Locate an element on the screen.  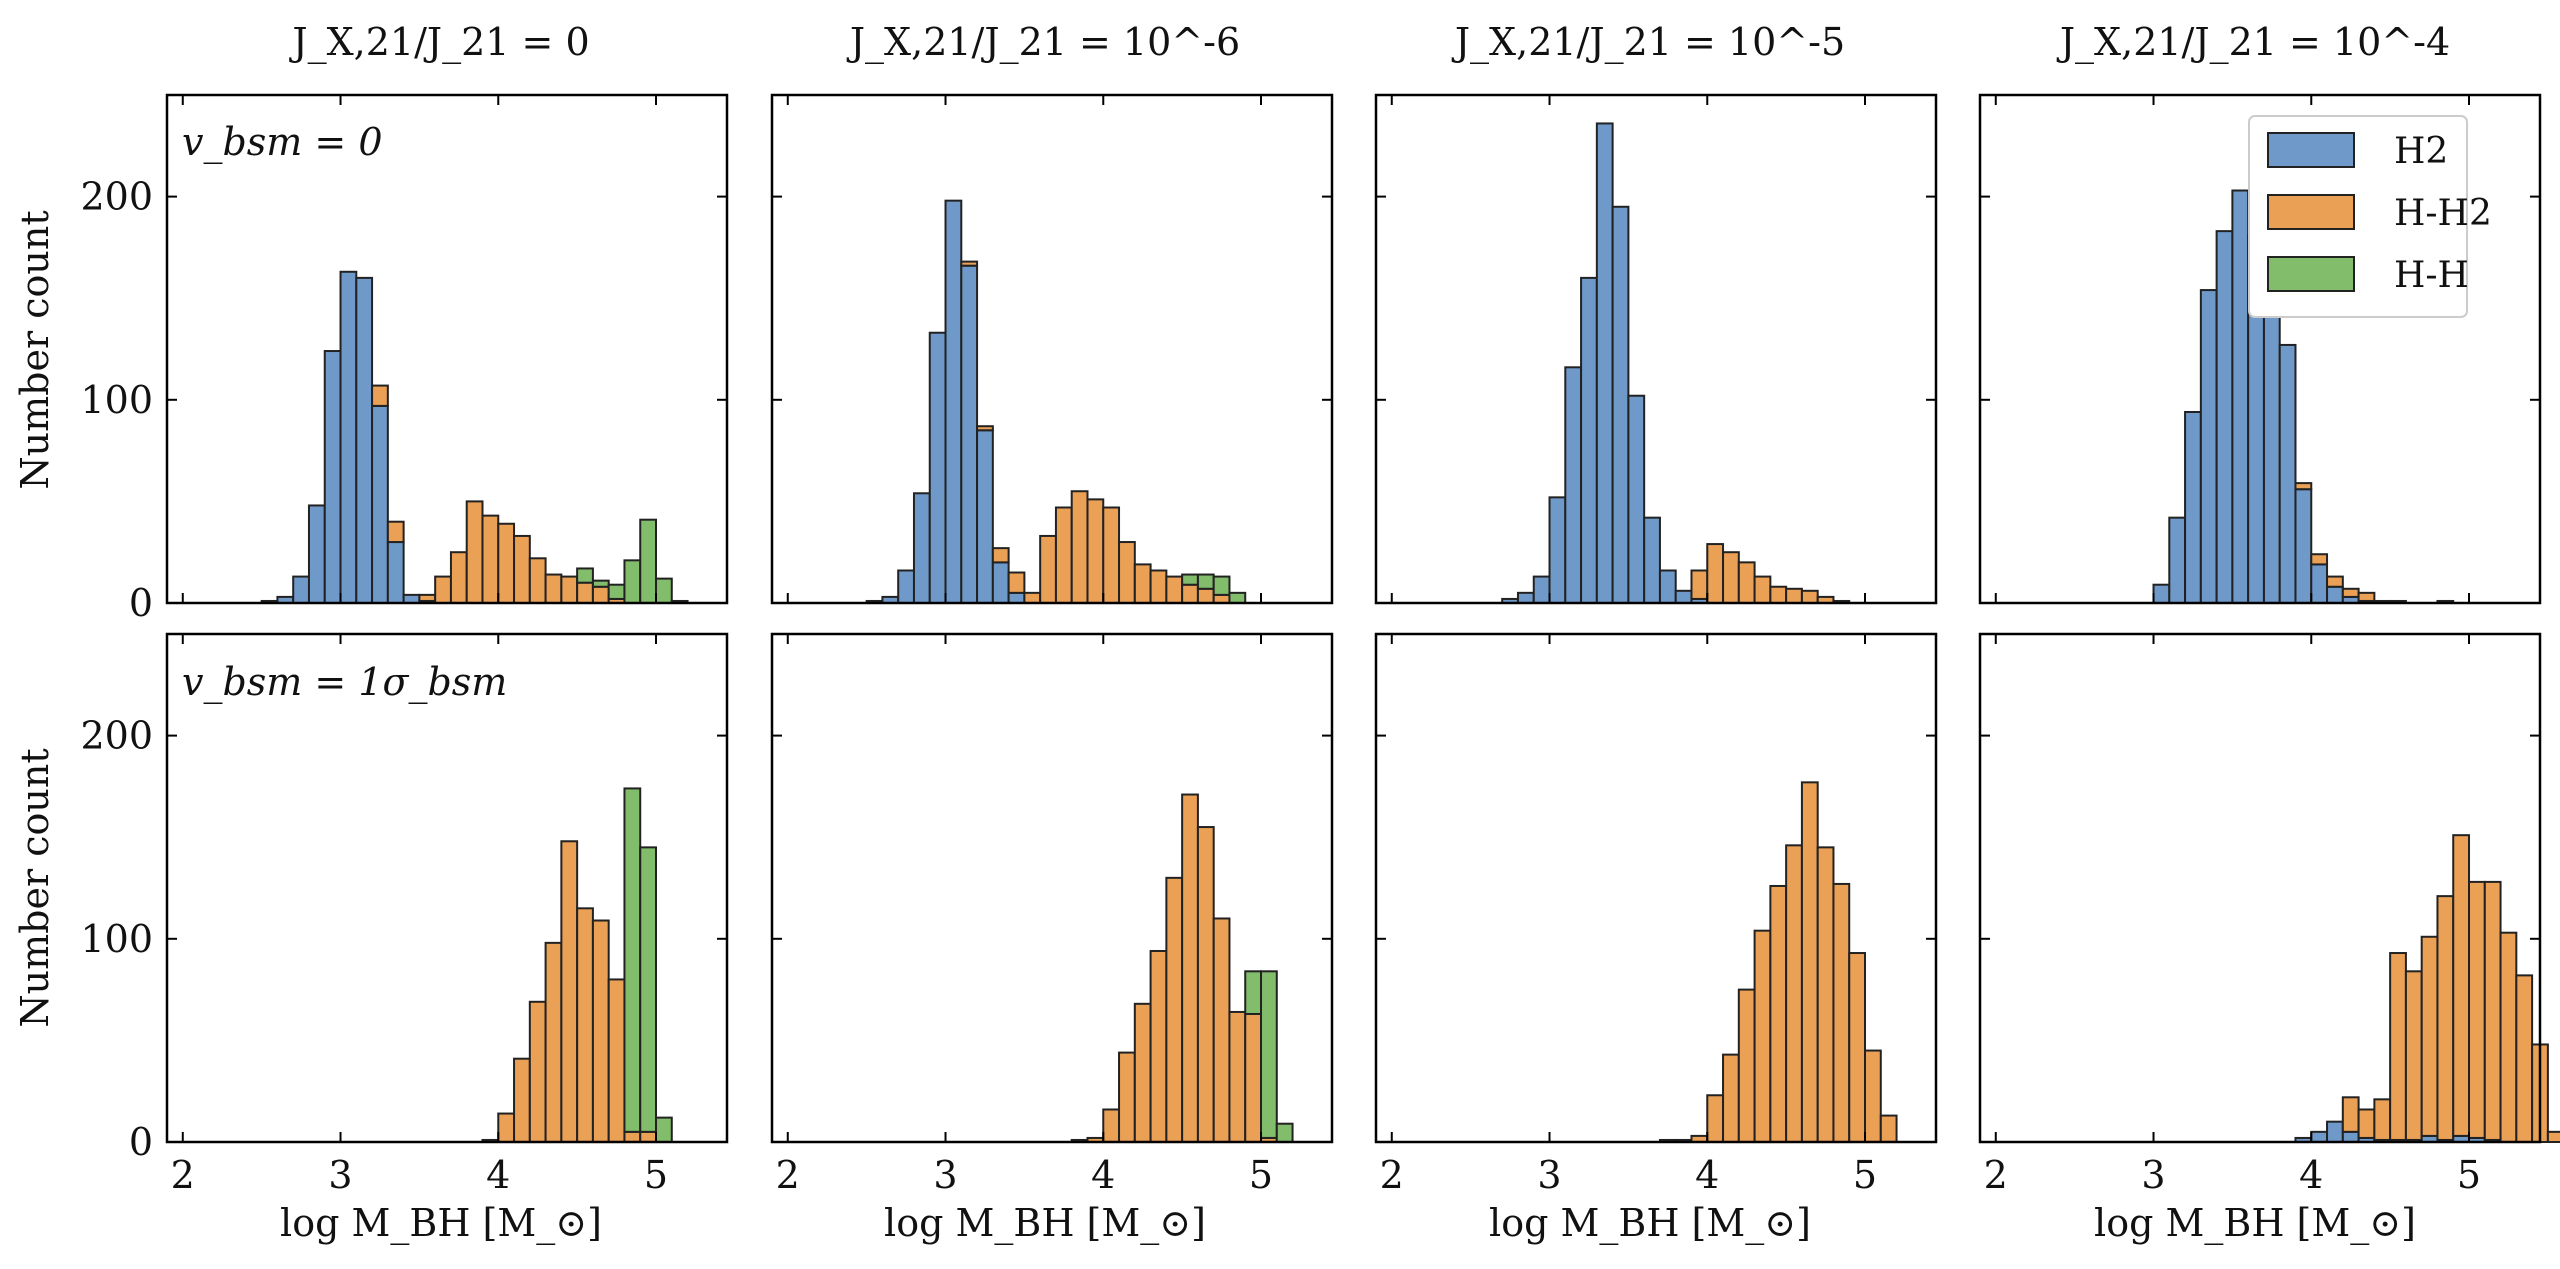
ytick-label-r1c0-200: 200 is located at coordinates (116, 736).